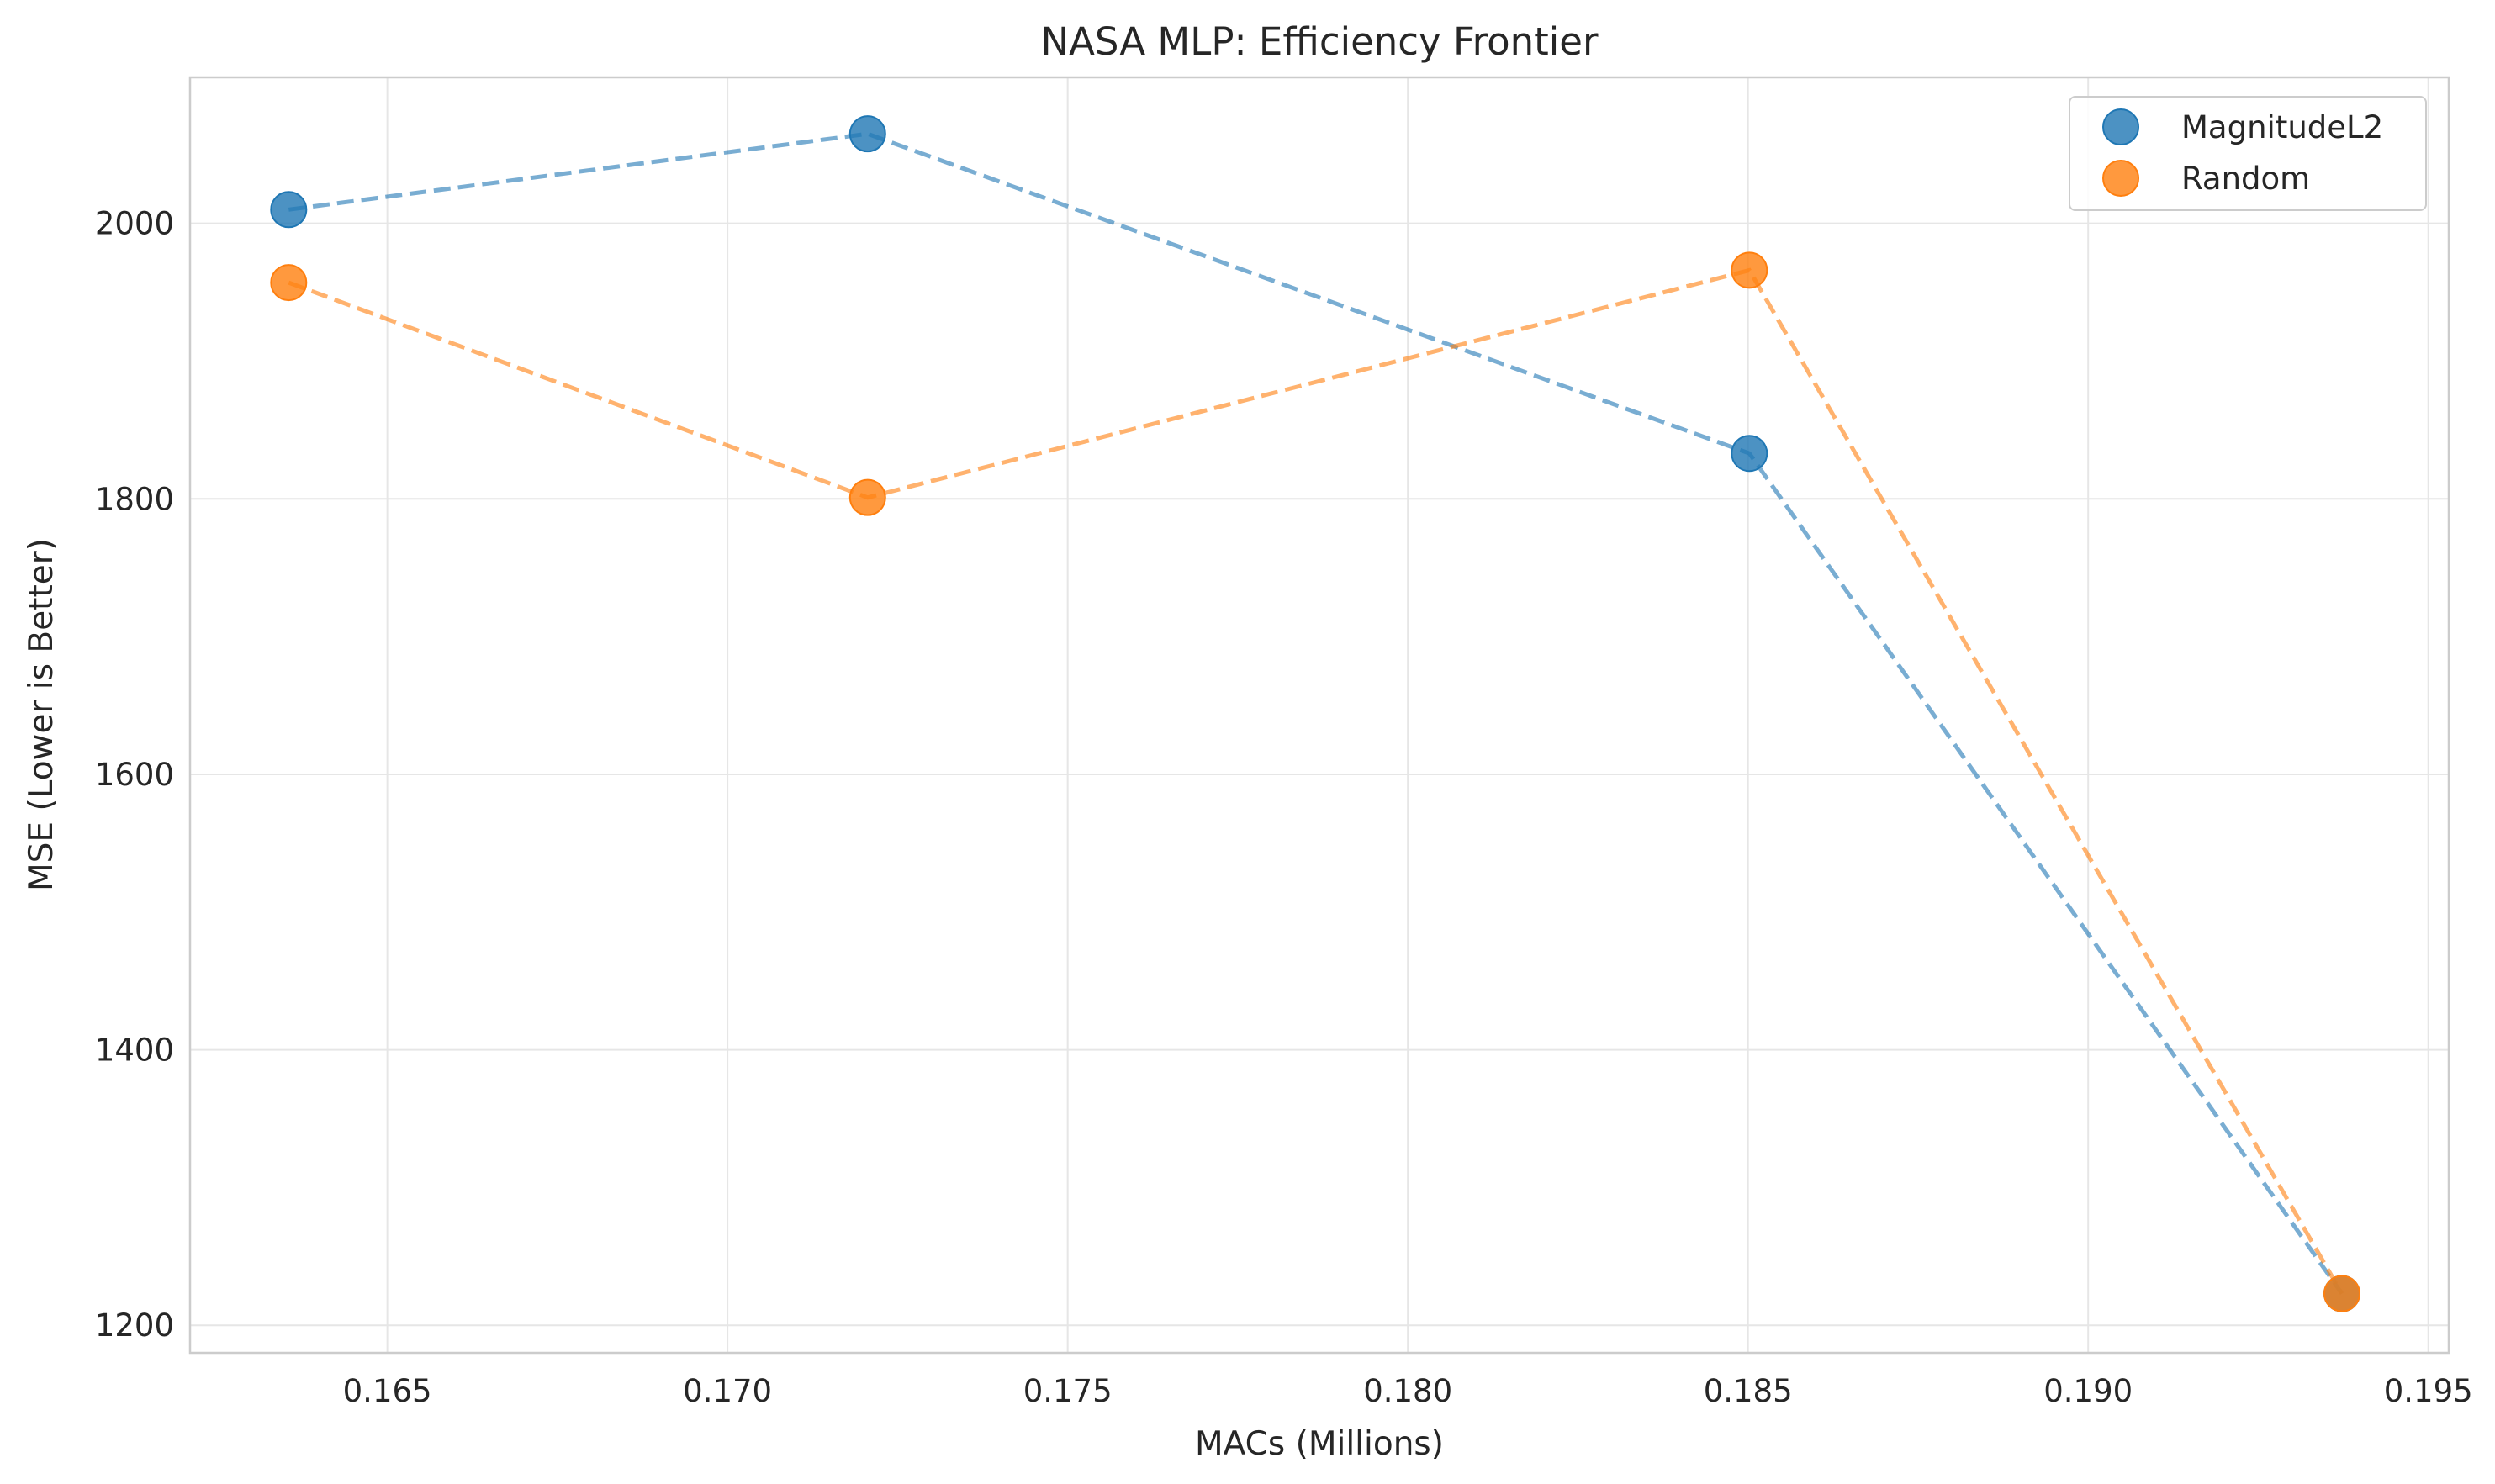  I want to click on y-tick-label: 1800, so click(134, 499).